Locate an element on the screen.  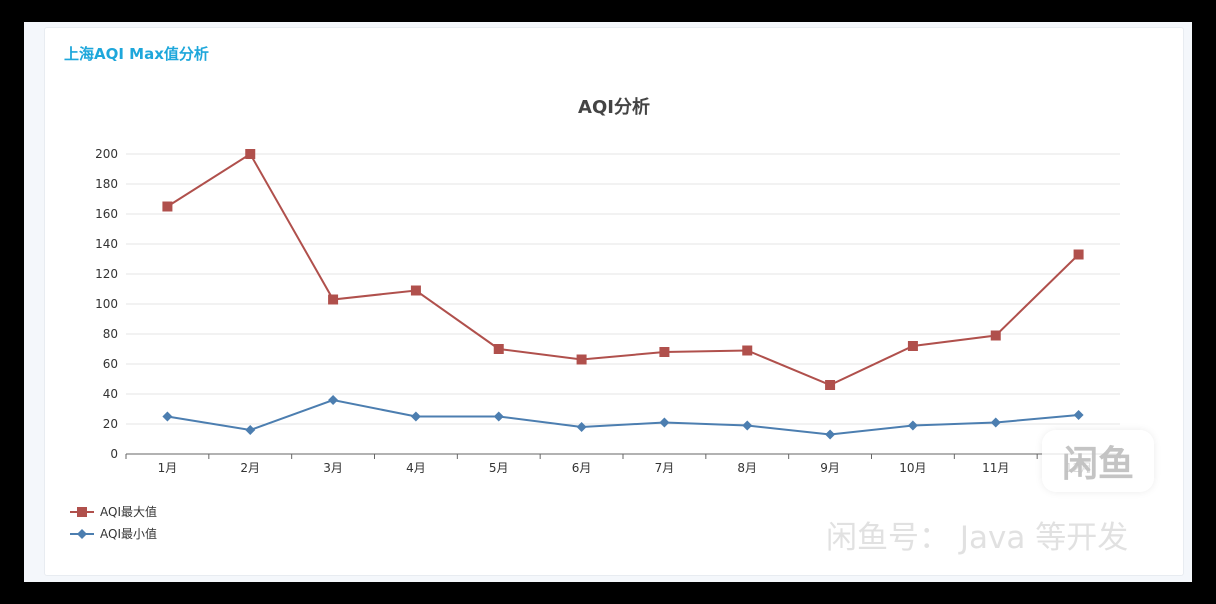
y-tick-label: 80 is located at coordinates (110, 334).